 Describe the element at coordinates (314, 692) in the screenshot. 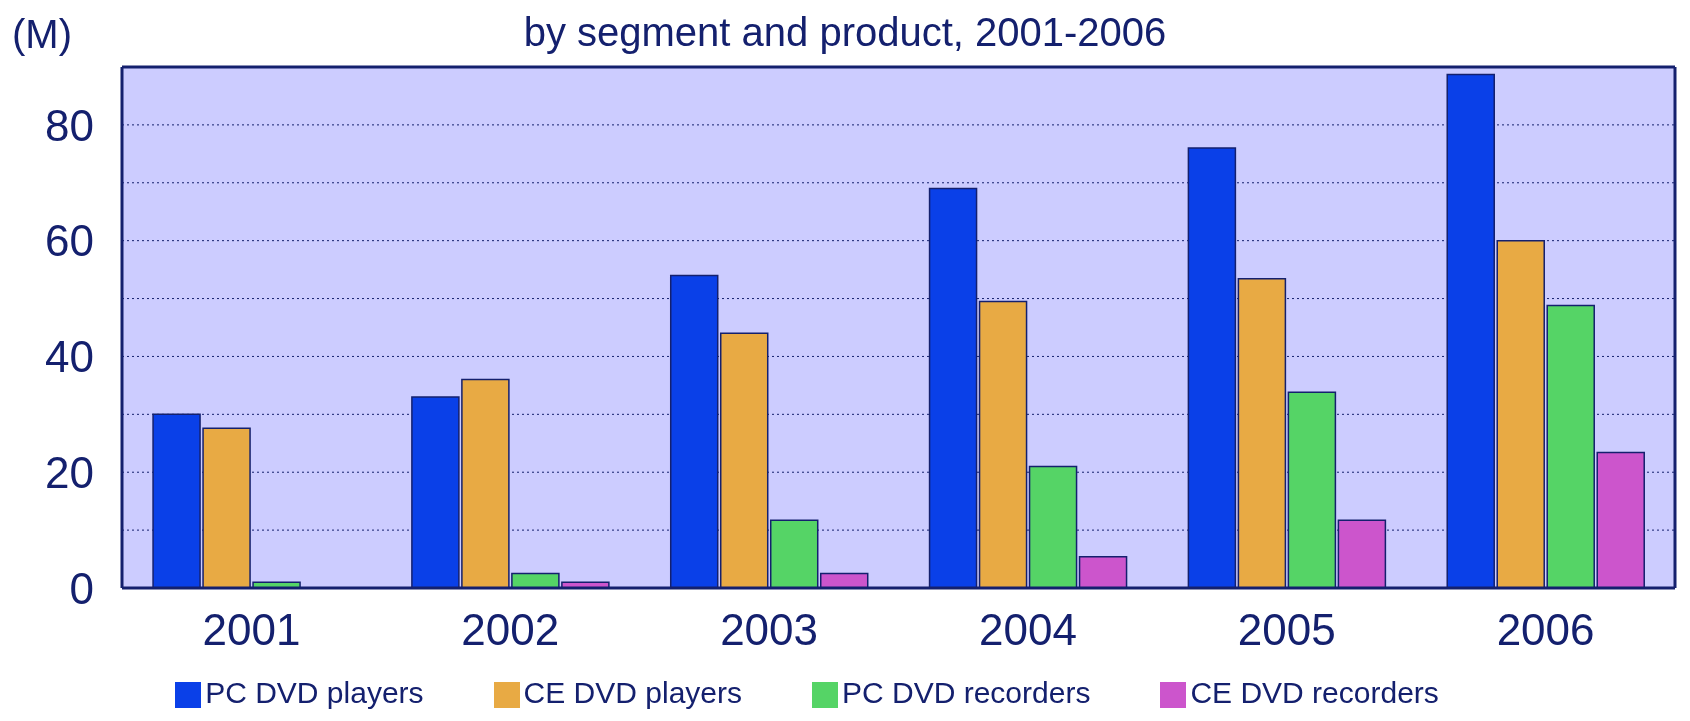

I see `legend-label: PC DVD players` at that location.